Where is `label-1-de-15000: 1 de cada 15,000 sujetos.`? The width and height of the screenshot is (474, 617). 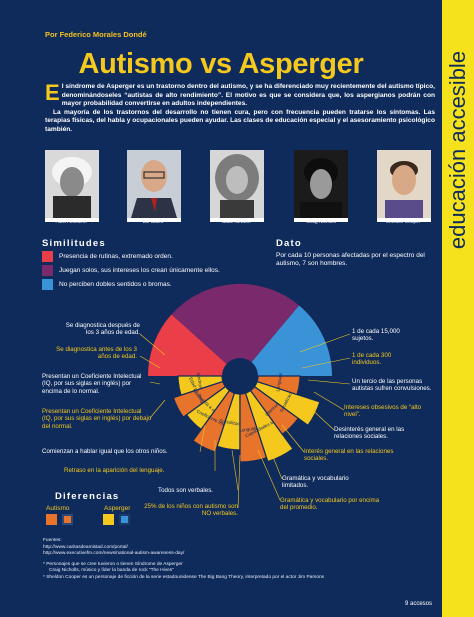 label-1-de-15000: 1 de cada 15,000 sujetos. is located at coordinates (376, 335).